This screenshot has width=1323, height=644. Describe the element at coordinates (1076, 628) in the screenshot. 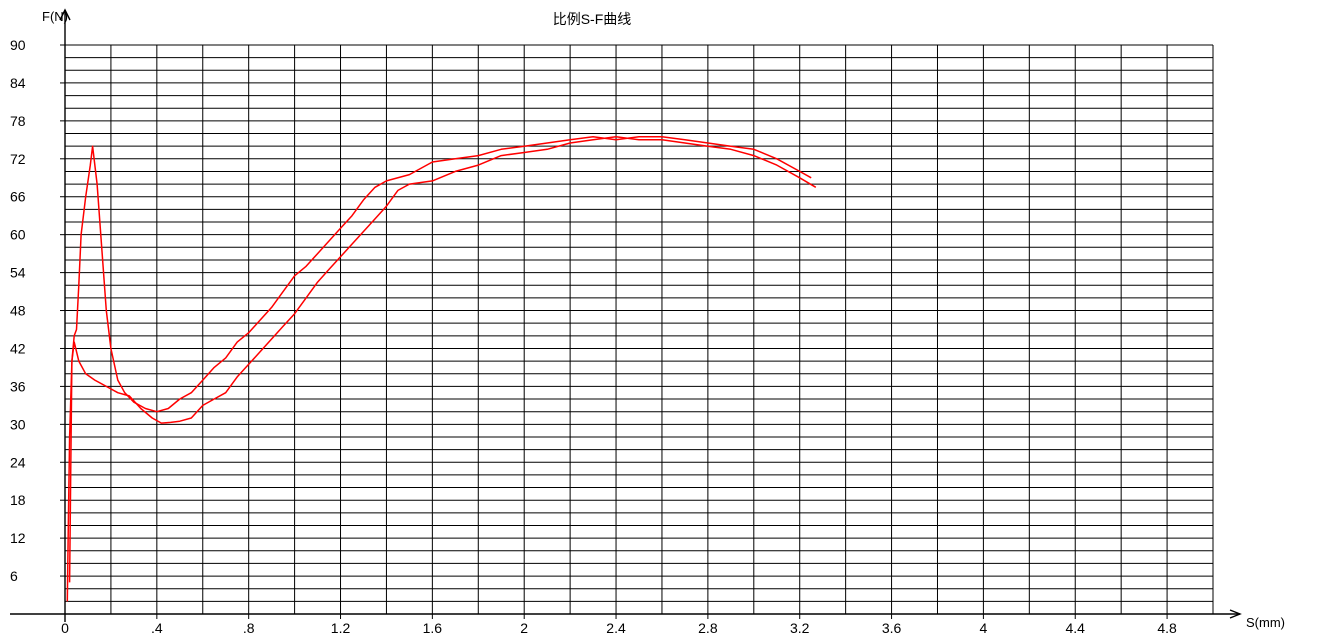

I see `x-tick-label: 4.4` at that location.